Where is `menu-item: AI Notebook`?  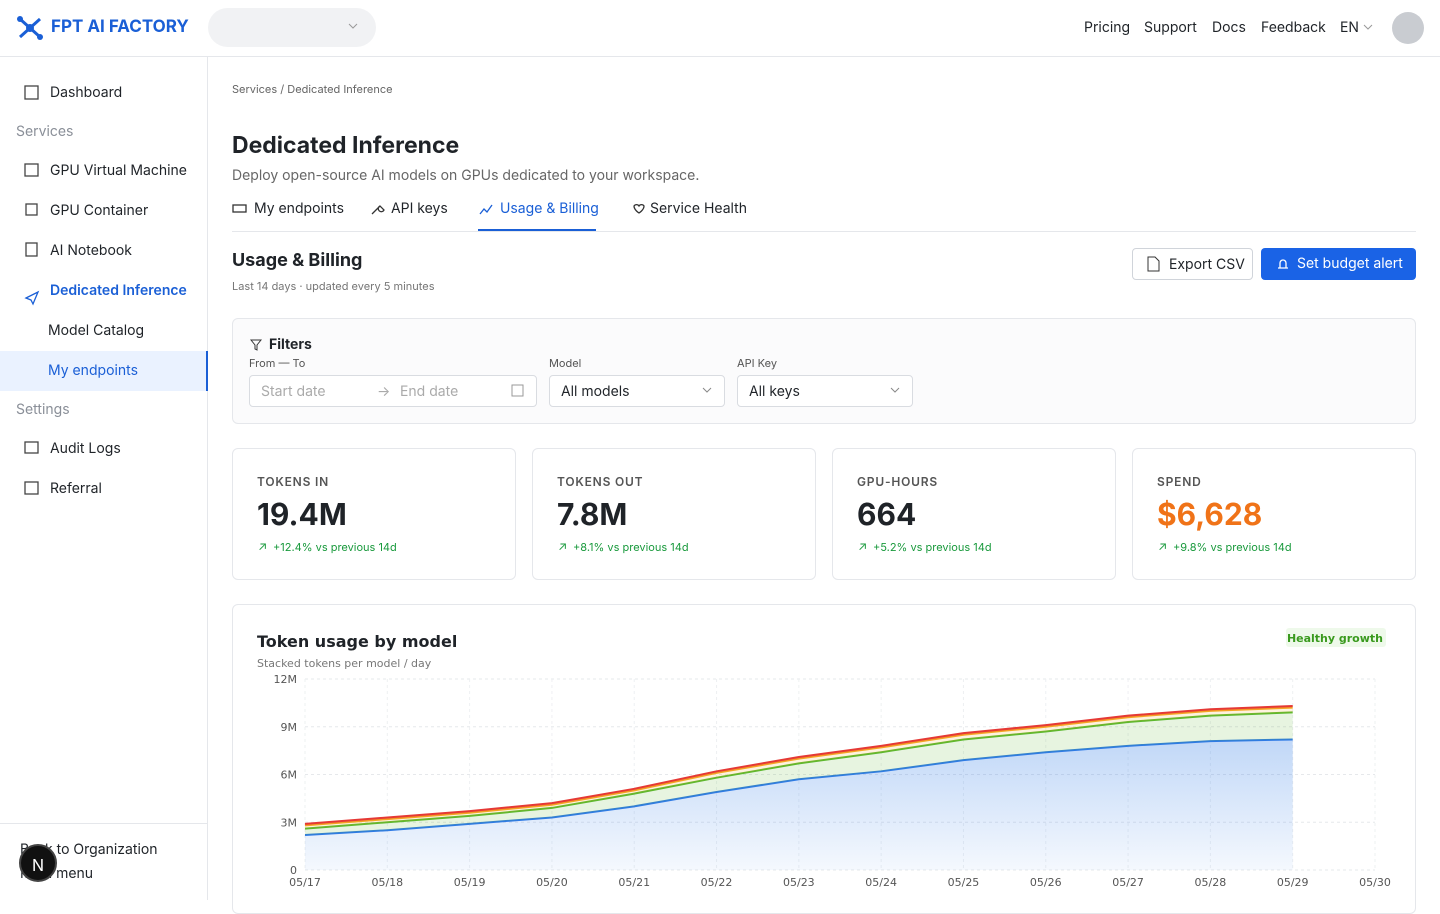
menu-item: AI Notebook is located at coordinates (91, 250).